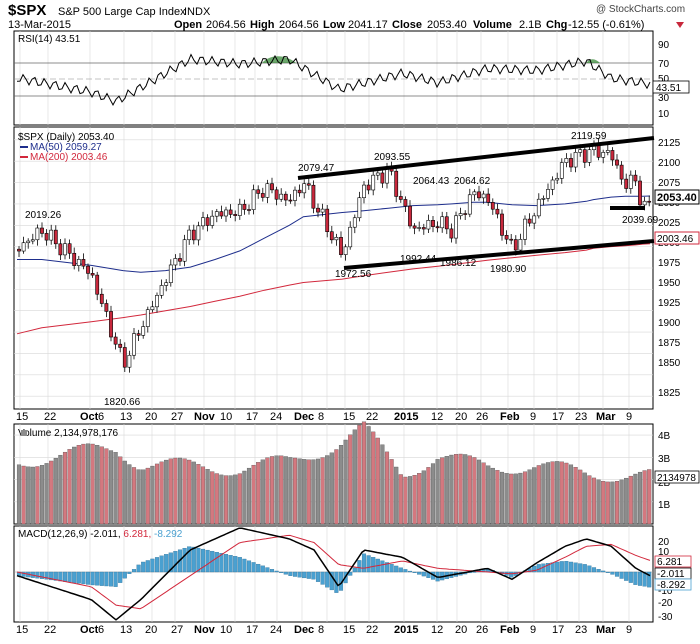 This screenshot has height=644, width=700. What do you see at coordinates (321, 417) in the screenshot?
I see `x-label-8-0: 8` at bounding box center [321, 417].